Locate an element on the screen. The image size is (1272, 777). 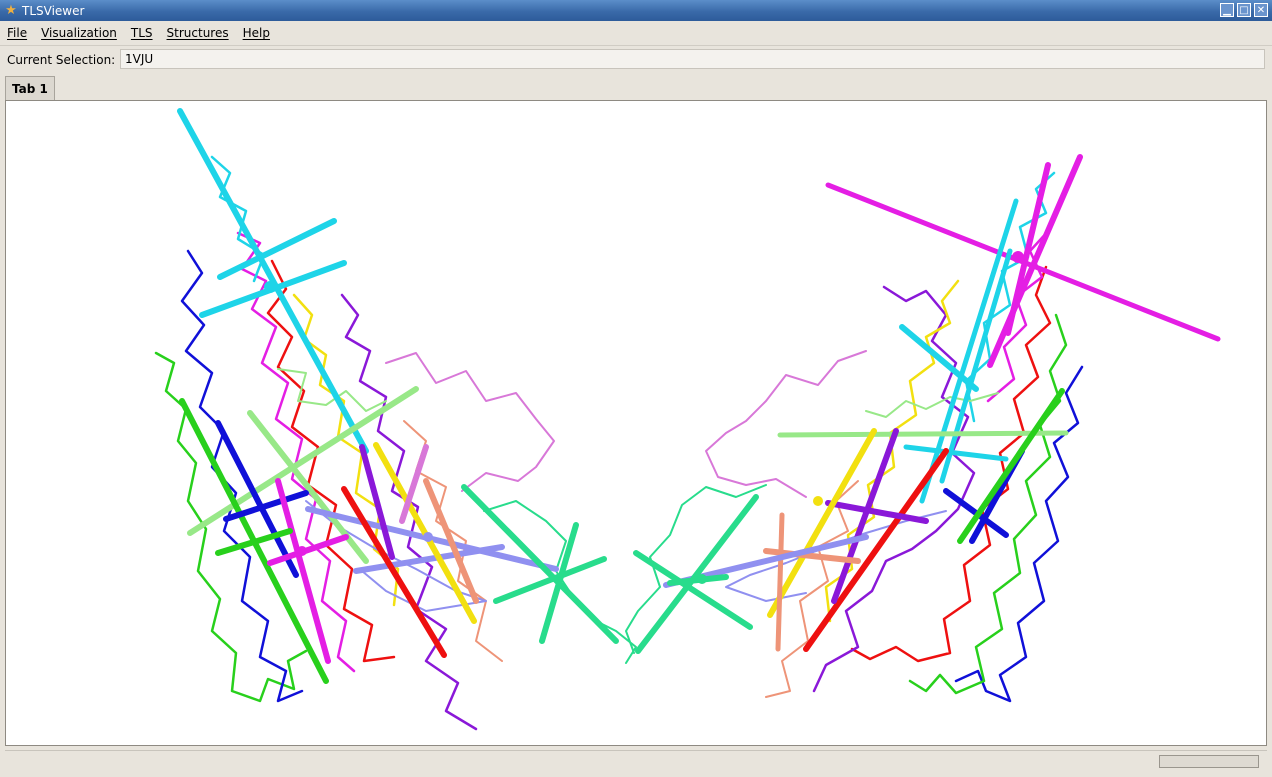
star-icon: ★ is located at coordinates (11, 10).